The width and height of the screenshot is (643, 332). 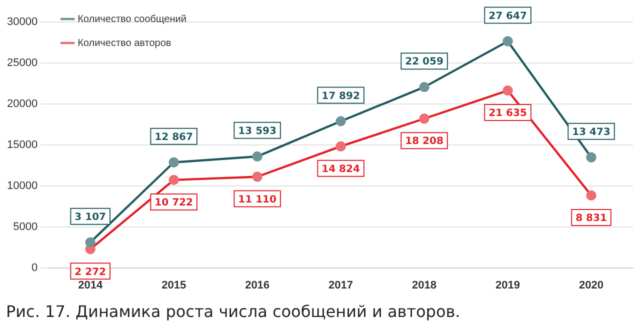 What do you see at coordinates (91, 285) in the screenshot?
I see `x-tick-label: 2014` at bounding box center [91, 285].